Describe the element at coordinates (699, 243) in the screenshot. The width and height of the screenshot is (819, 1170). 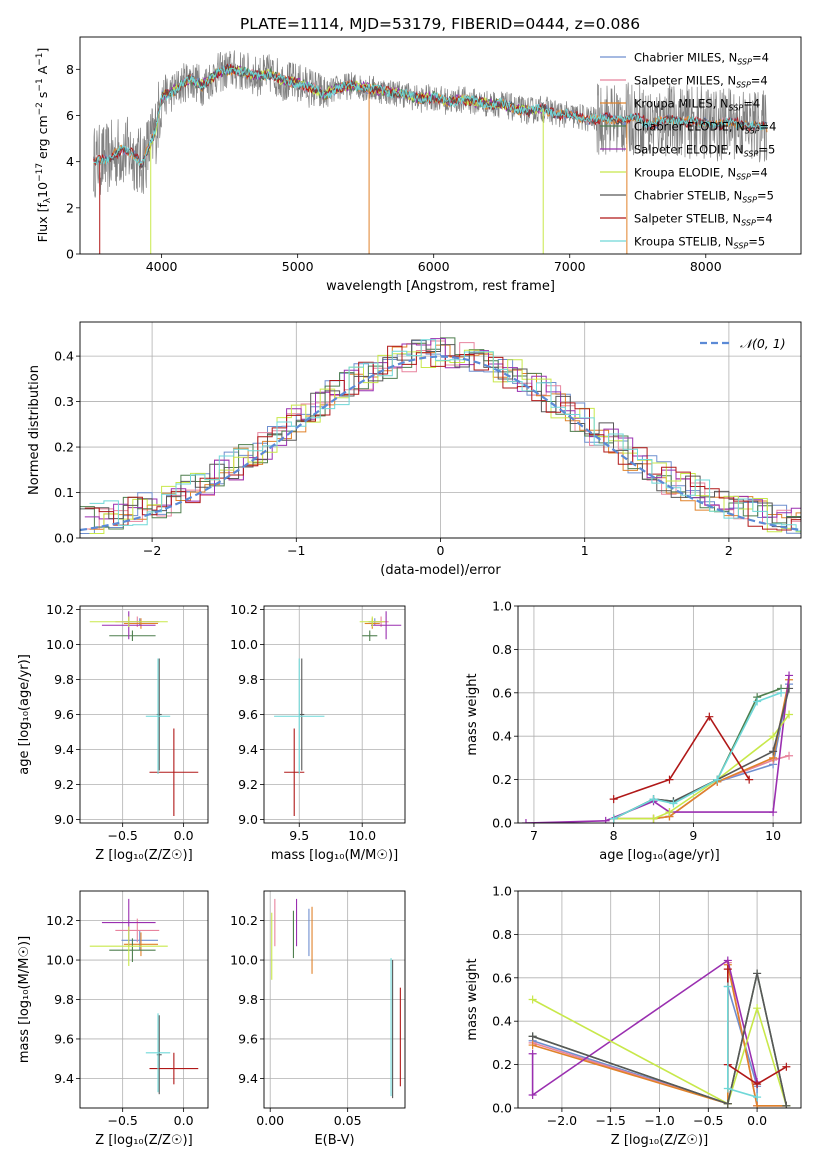
I see `legend-label: Kroupa STELIB, NSSP=5` at that location.